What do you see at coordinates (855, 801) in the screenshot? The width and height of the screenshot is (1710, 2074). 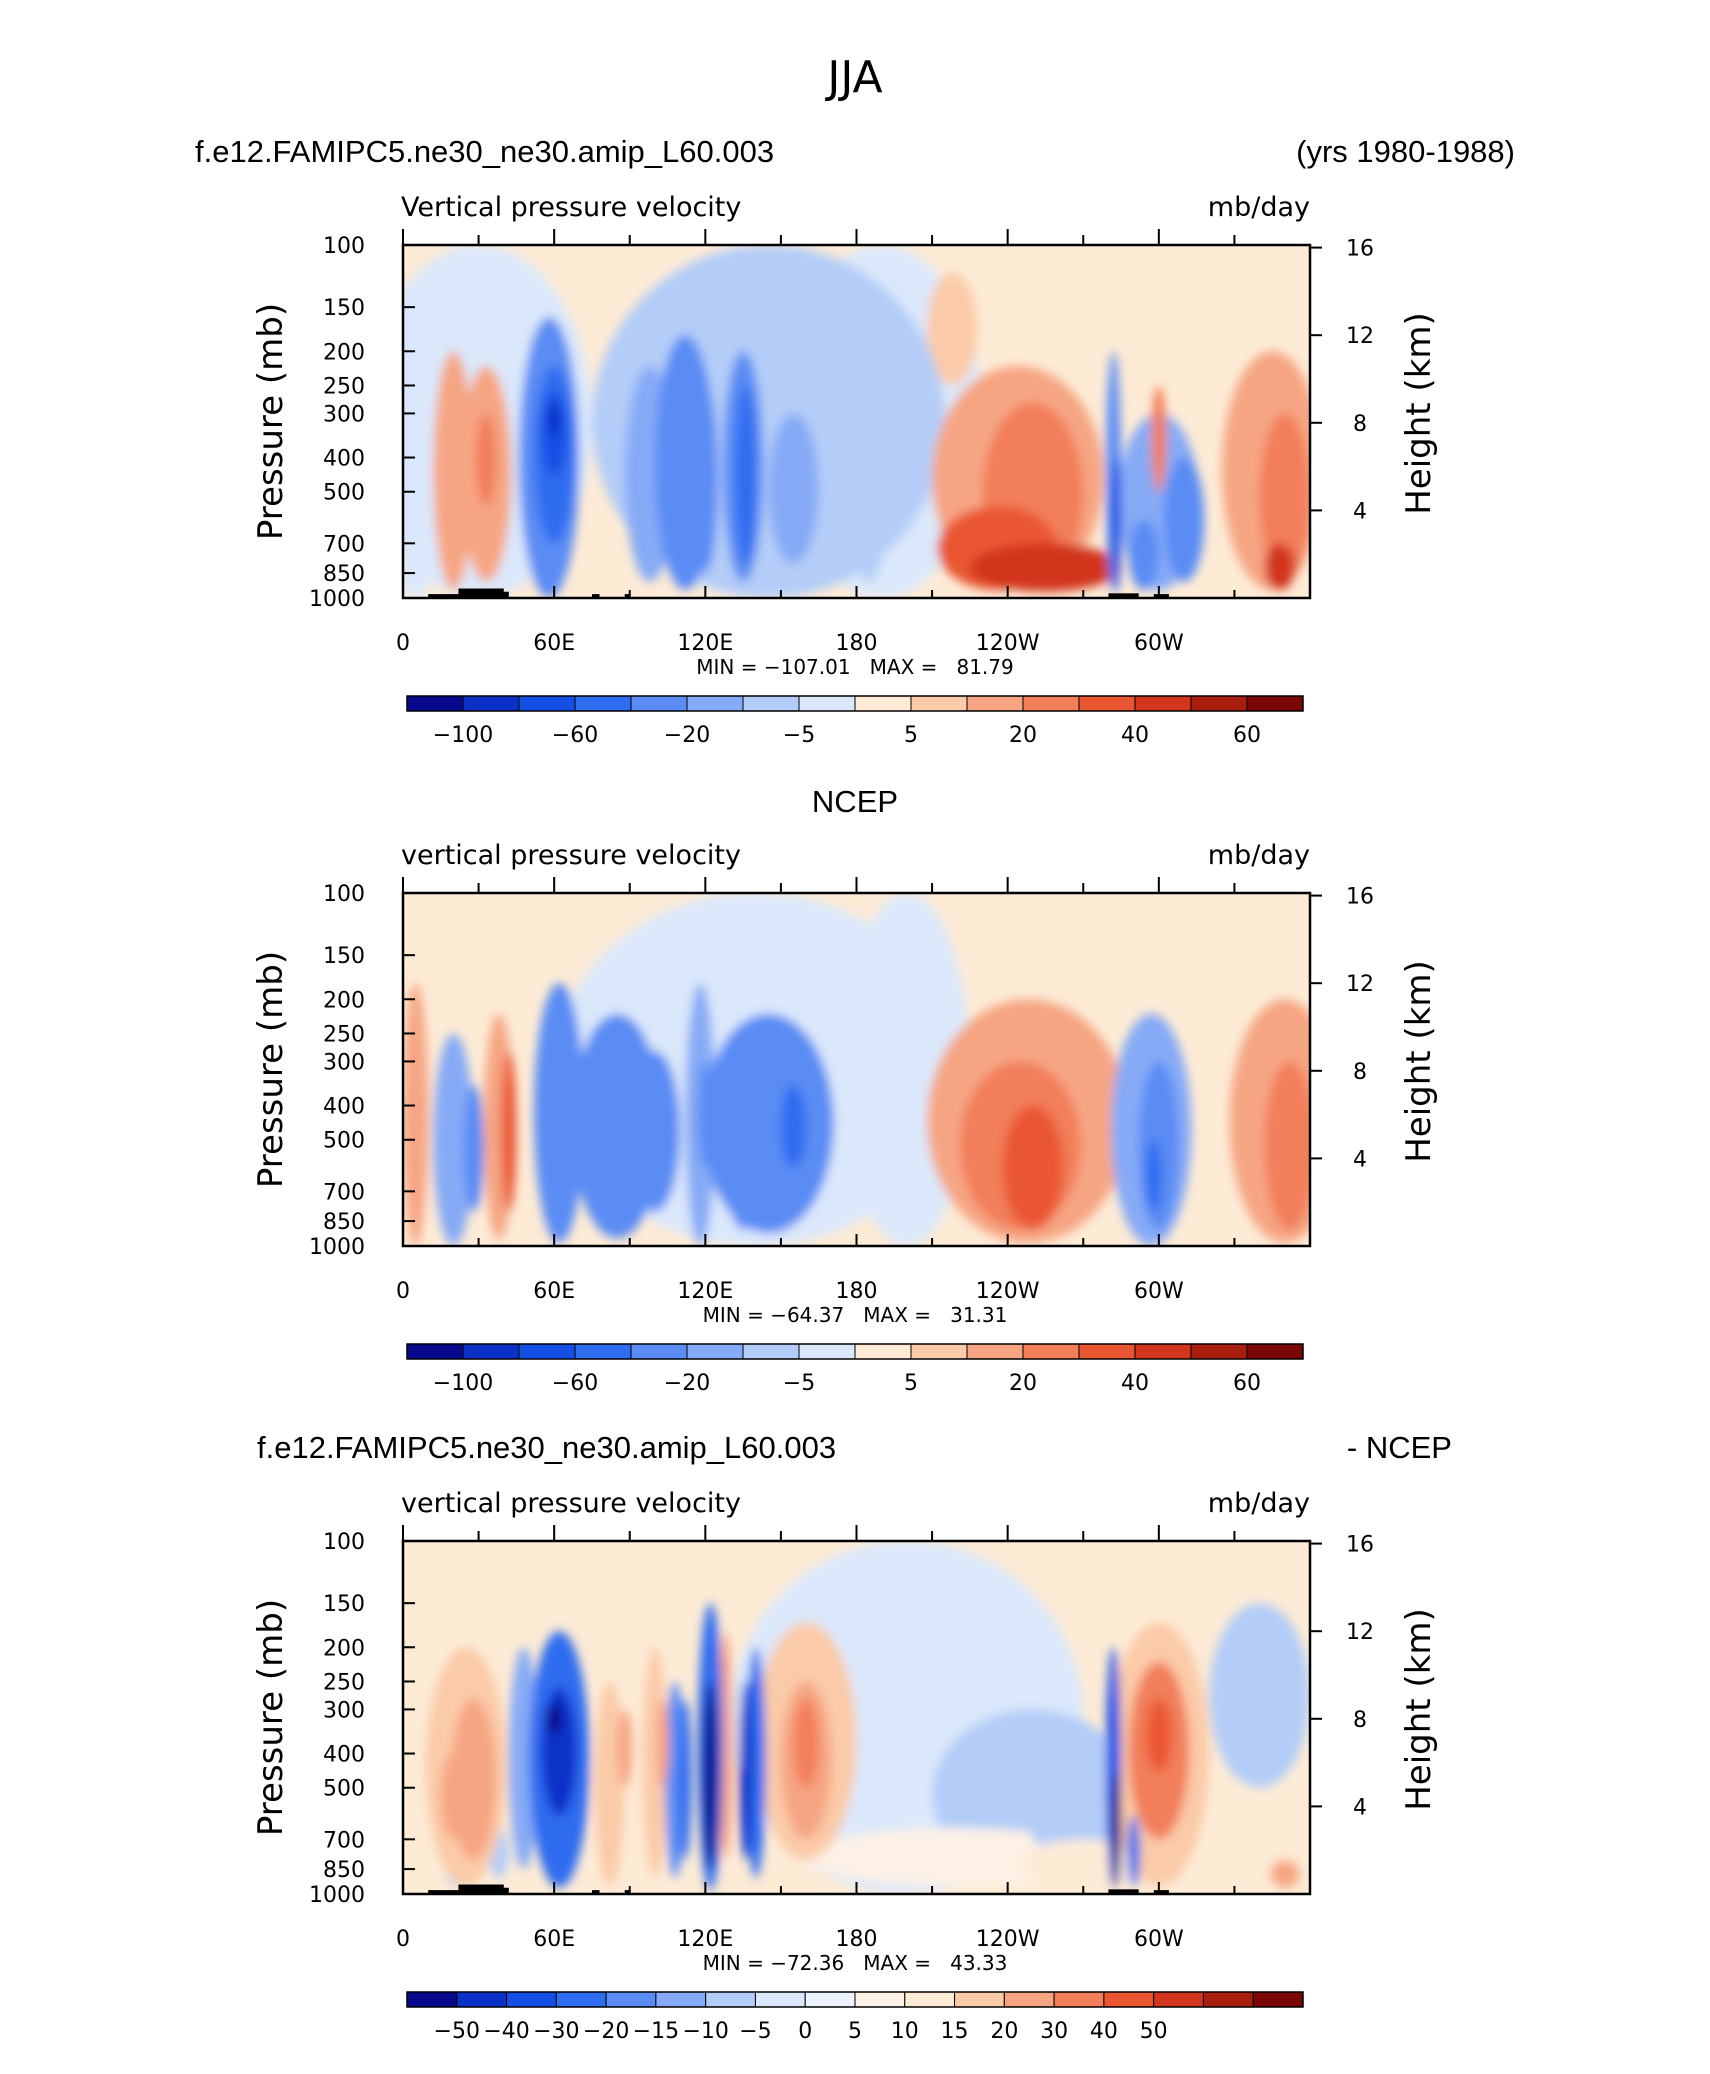 I see `panel-obs-header-center: NCEP` at bounding box center [855, 801].